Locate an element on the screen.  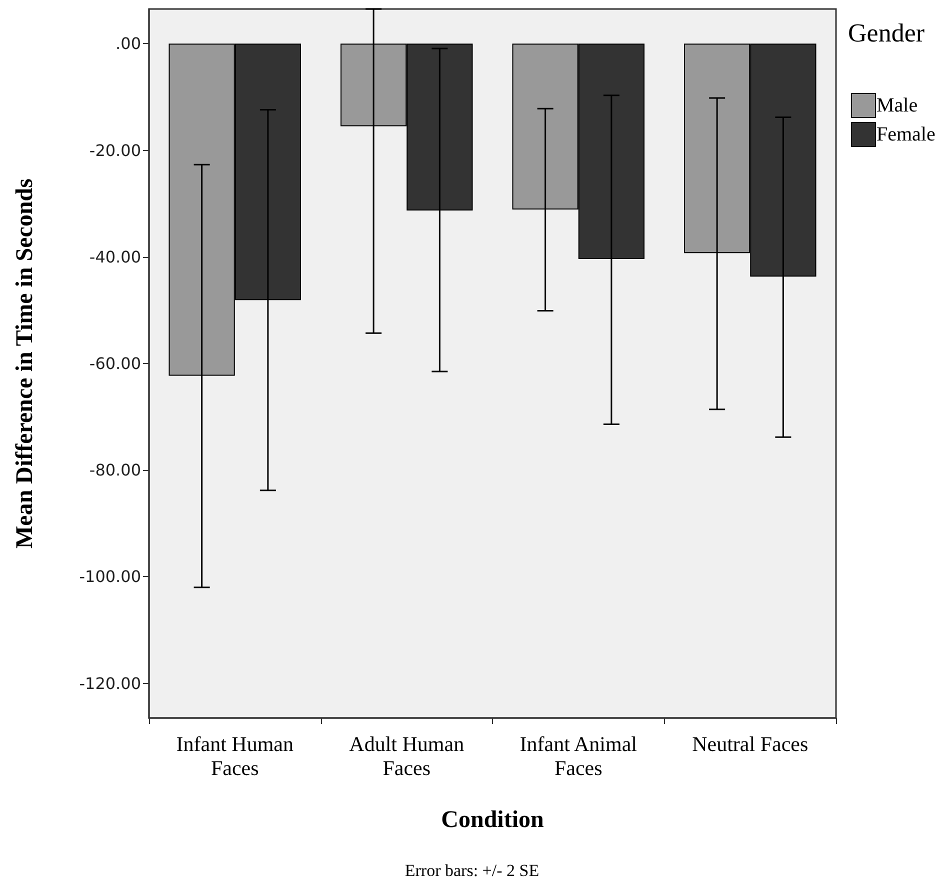
y-tick-label: -40.00 is located at coordinates (115, 256).